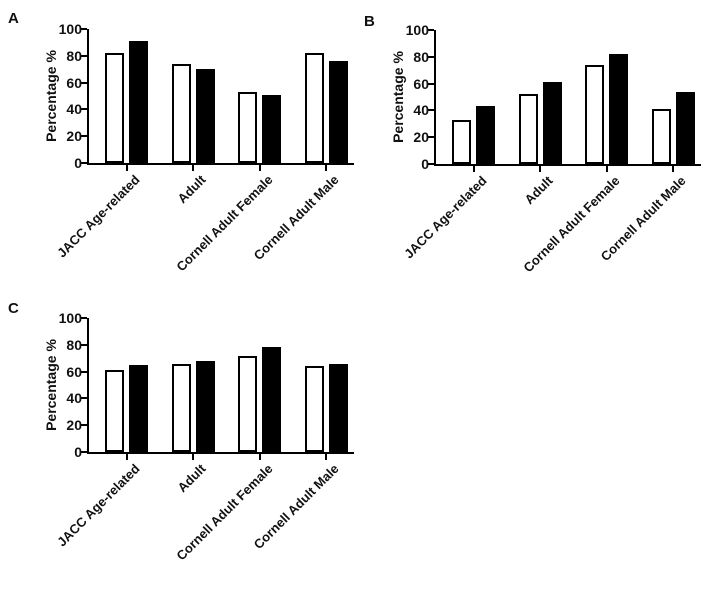 This screenshot has width=713, height=598. What do you see at coordinates (13, 308) in the screenshot?
I see `panel-letter-c: C` at bounding box center [13, 308].